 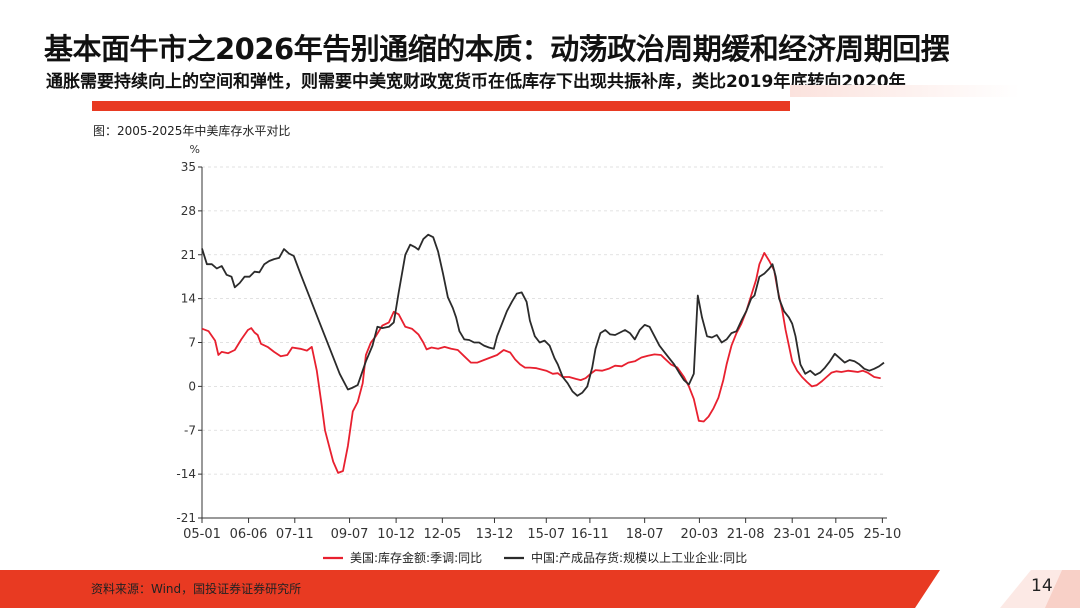 I want to click on x-tick-label: 21-08, so click(x=746, y=534).